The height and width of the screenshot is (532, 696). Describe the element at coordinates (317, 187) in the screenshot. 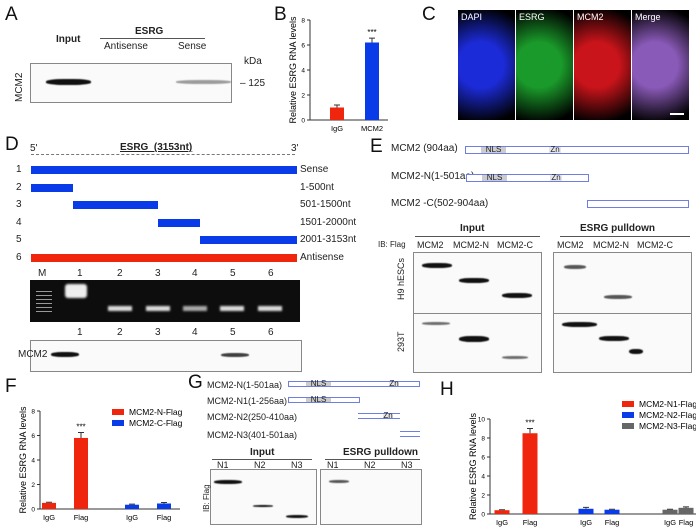

I see `fragment-label: 1-500nt` at that location.